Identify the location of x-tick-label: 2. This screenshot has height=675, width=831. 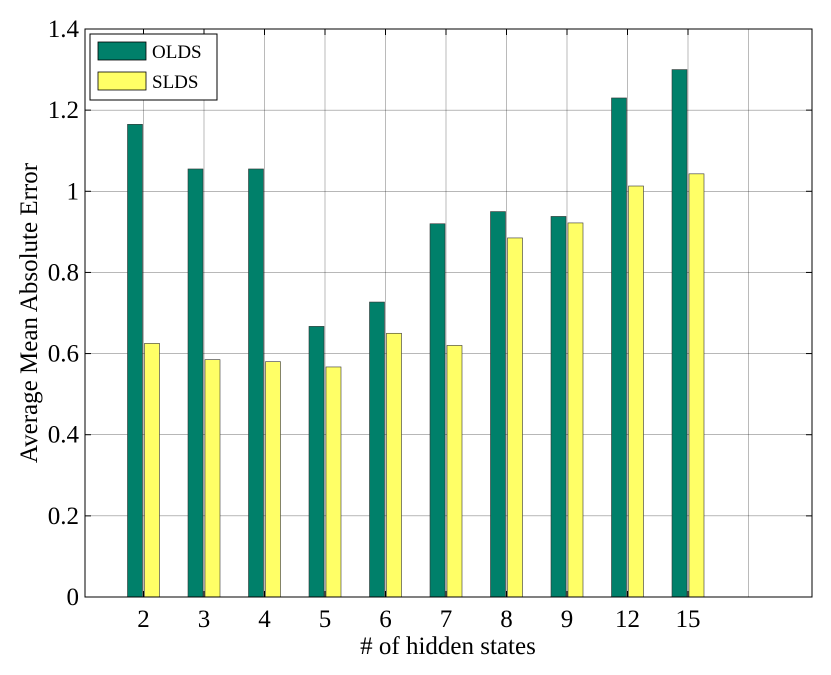
(143, 619).